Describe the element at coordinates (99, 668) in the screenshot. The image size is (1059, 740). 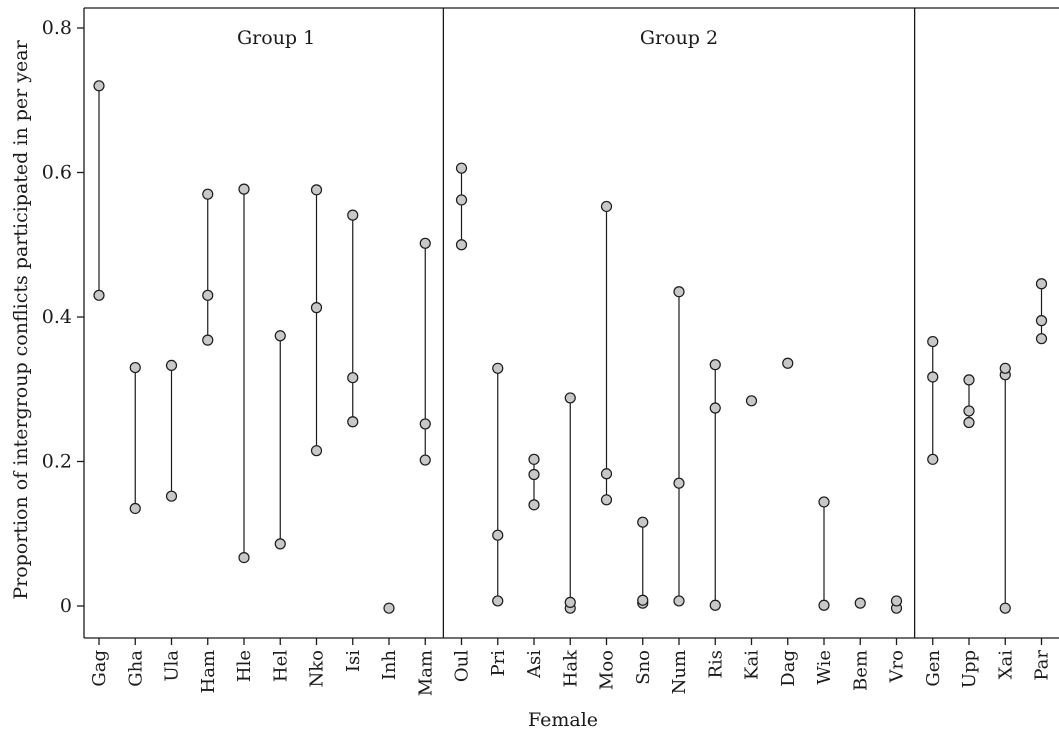
I see `x-tick-label: Gag` at that location.